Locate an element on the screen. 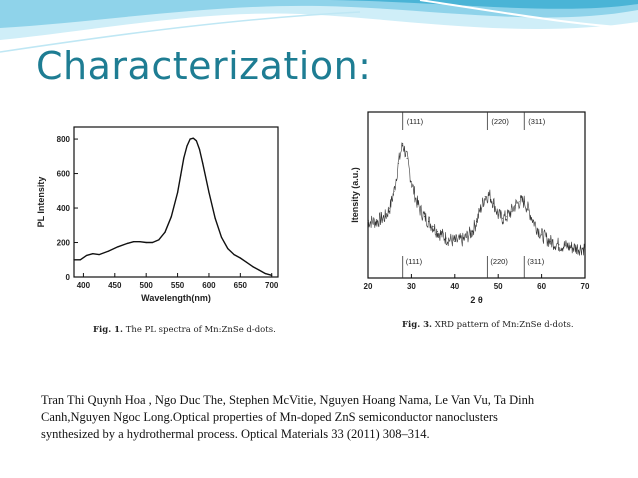 This screenshot has height=478, width=638. header-decoration is located at coordinates (319, 26).